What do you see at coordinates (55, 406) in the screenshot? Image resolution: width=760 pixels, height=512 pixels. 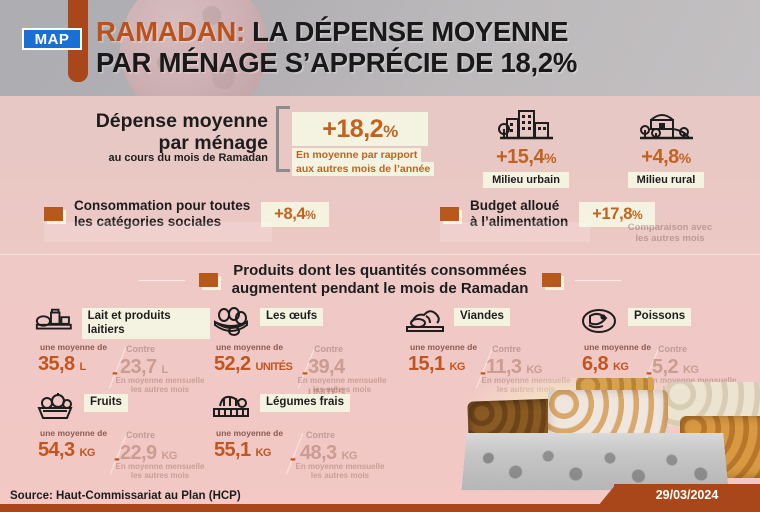 I see `fruits-basket-icon` at bounding box center [55, 406].